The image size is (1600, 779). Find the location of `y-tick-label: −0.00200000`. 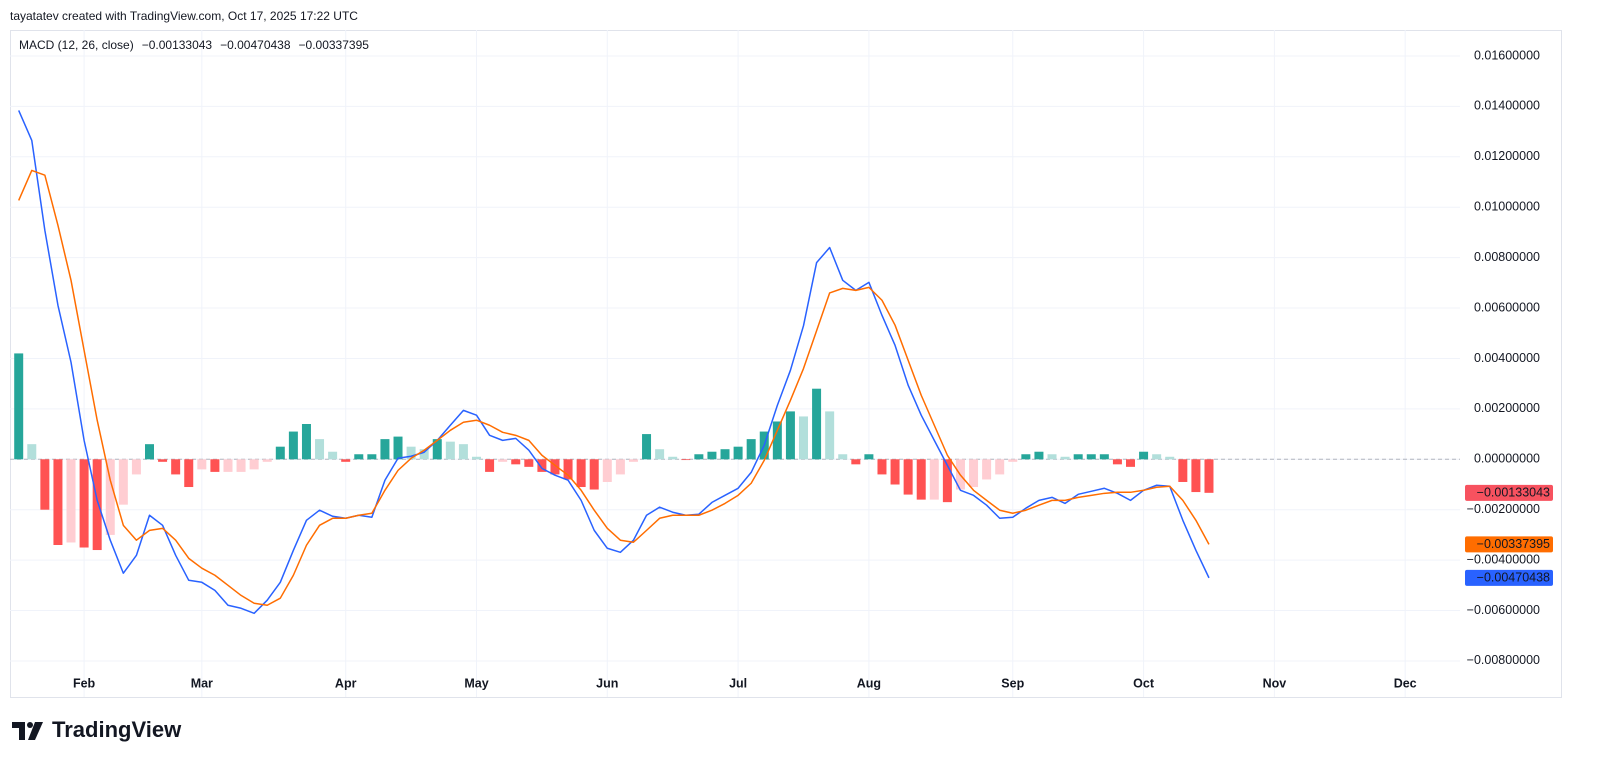

y-tick-label: −0.00200000 is located at coordinates (1503, 509).